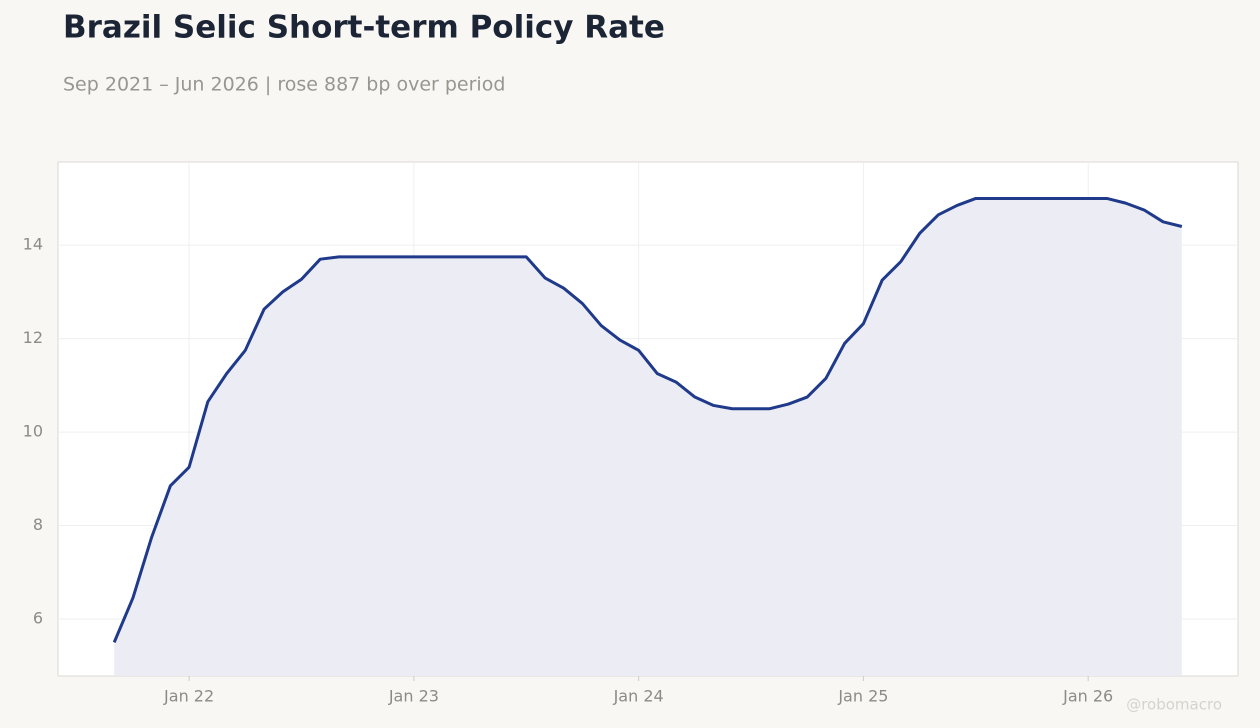 This screenshot has width=1260, height=728. I want to click on y-tick-label: 8, so click(38, 524).